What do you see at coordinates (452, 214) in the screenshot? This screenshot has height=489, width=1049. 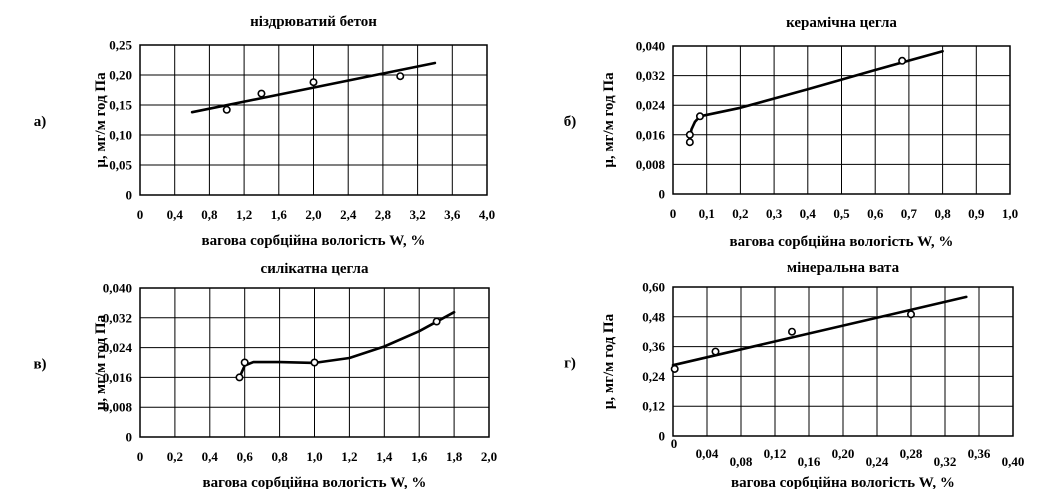 I see `x-tick-label: 3,6` at bounding box center [452, 214].